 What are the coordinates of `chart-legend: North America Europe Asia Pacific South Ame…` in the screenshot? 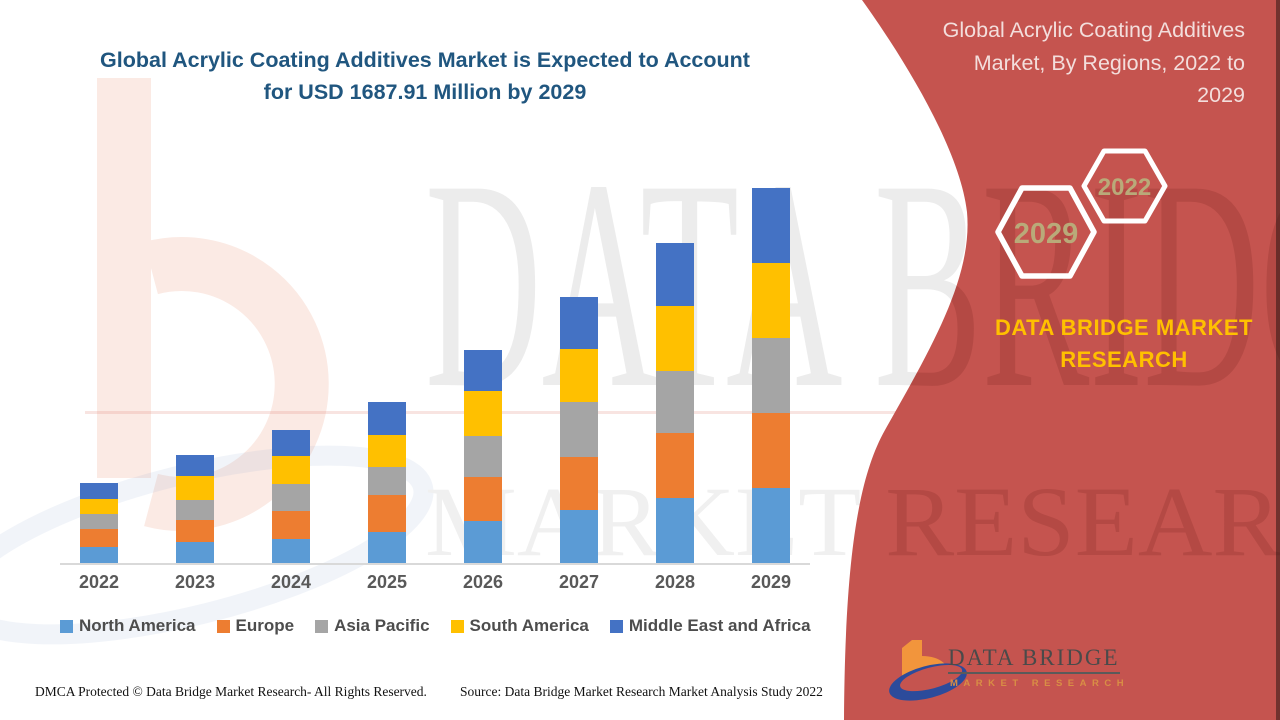 It's located at (450, 626).